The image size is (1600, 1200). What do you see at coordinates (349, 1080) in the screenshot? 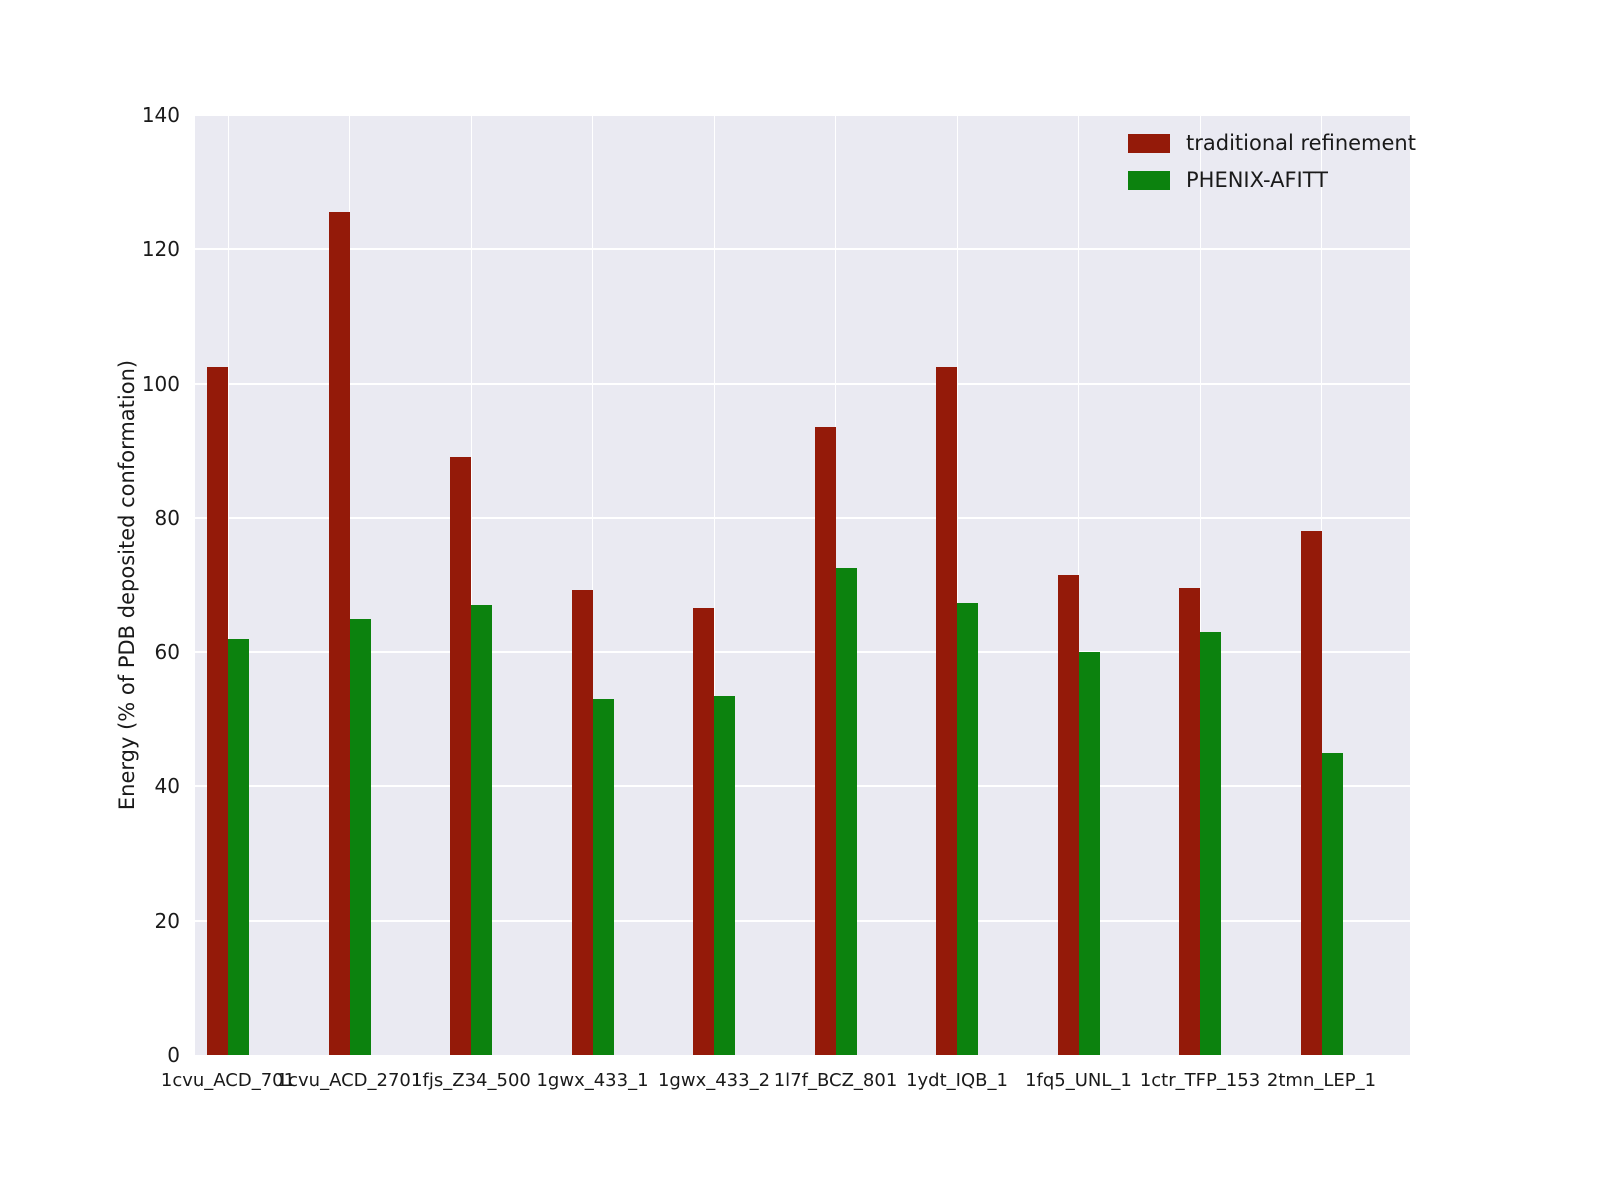
I see `x-tick-label: 1cvu_ACD_2701` at bounding box center [349, 1080].